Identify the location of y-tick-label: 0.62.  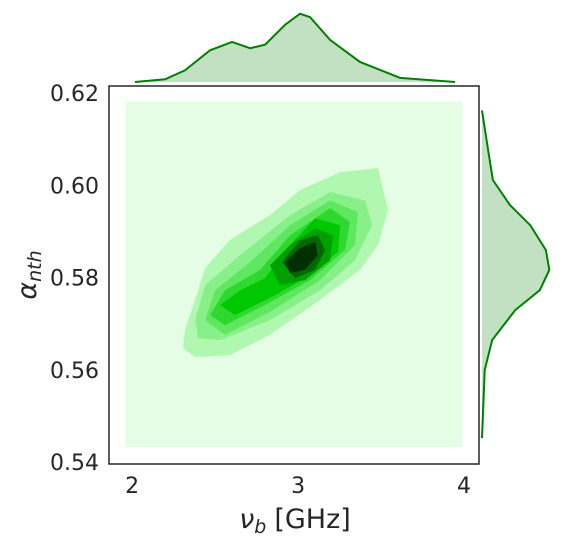
(74, 94).